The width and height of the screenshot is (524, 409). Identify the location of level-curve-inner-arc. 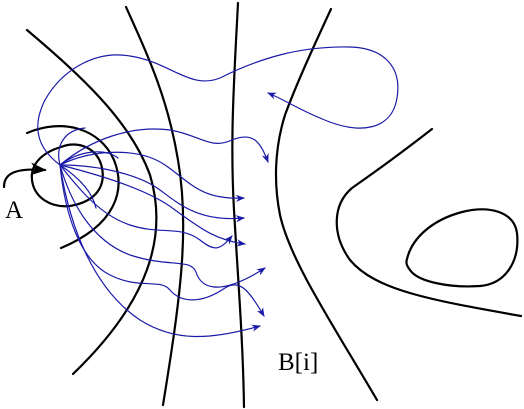
(72, 187).